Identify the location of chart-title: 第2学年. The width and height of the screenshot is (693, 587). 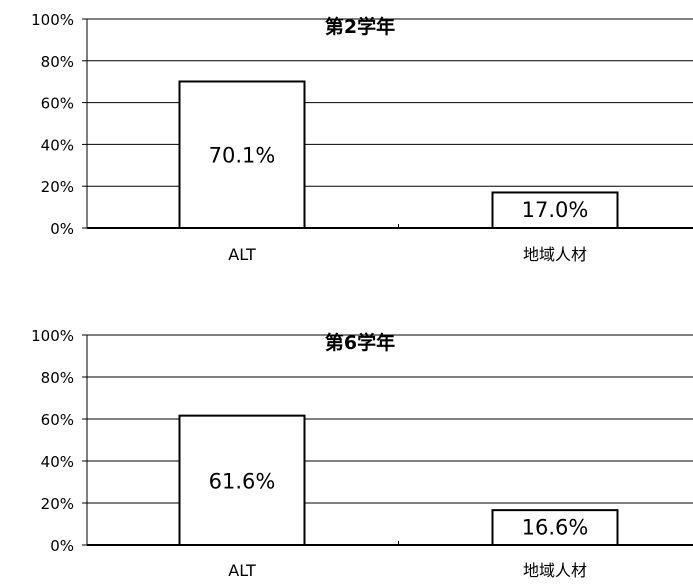
(360, 26).